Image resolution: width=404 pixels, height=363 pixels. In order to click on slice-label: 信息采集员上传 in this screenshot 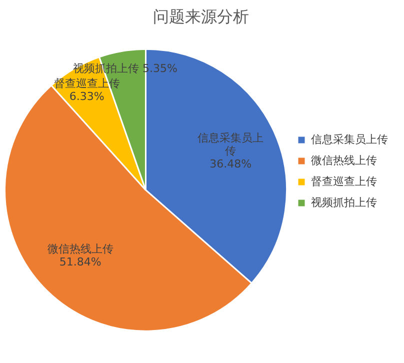, I will do `click(231, 145)`.